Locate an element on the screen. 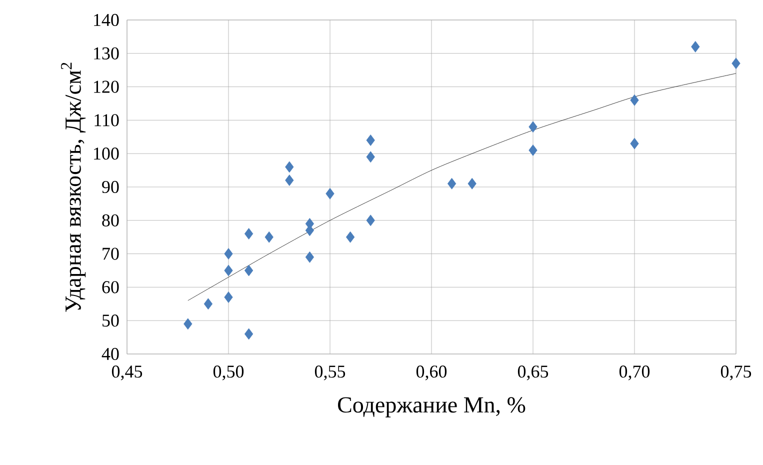 The image size is (763, 465). x-tick-label: 0,75 is located at coordinates (736, 373).